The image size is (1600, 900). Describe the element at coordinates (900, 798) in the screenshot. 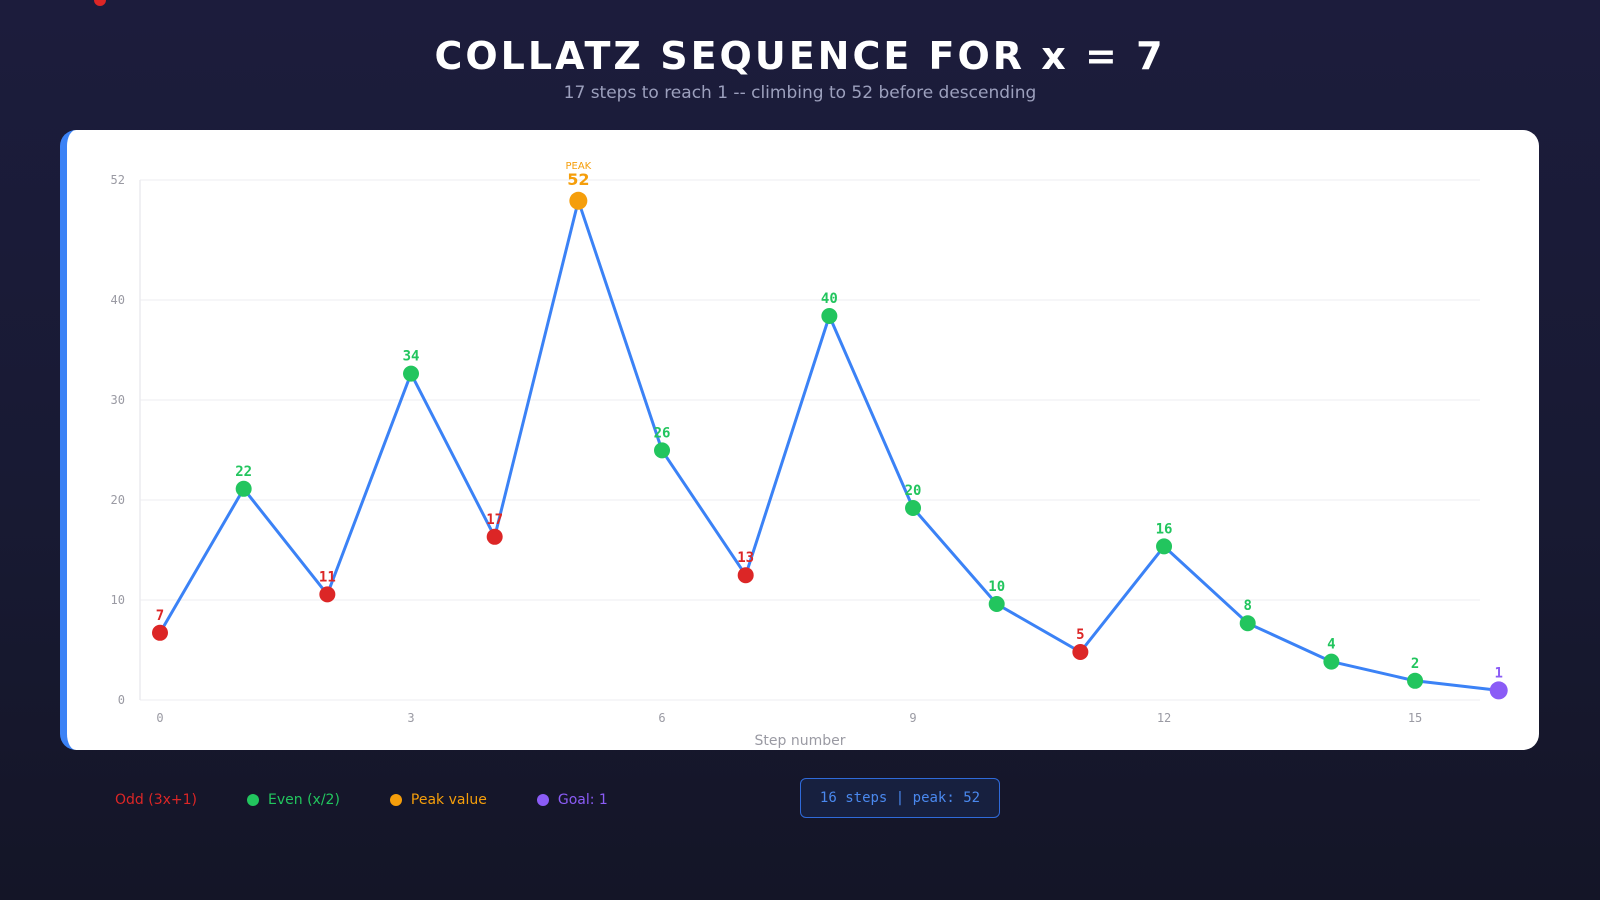

I see `stats-badge: 16 steps | peak: 52` at that location.